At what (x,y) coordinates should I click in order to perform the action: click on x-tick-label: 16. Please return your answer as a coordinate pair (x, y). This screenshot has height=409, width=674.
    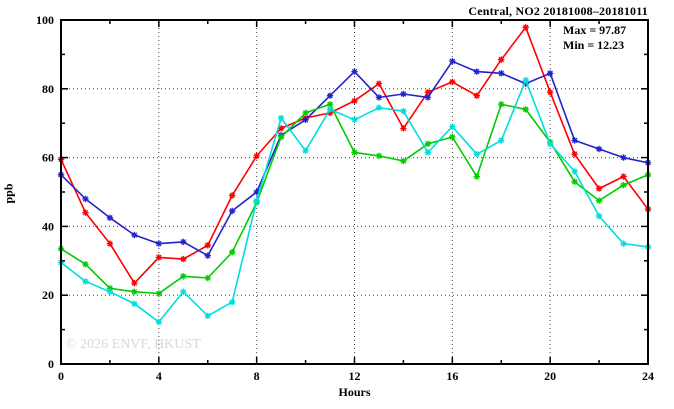
    Looking at the image, I should click on (452, 376).